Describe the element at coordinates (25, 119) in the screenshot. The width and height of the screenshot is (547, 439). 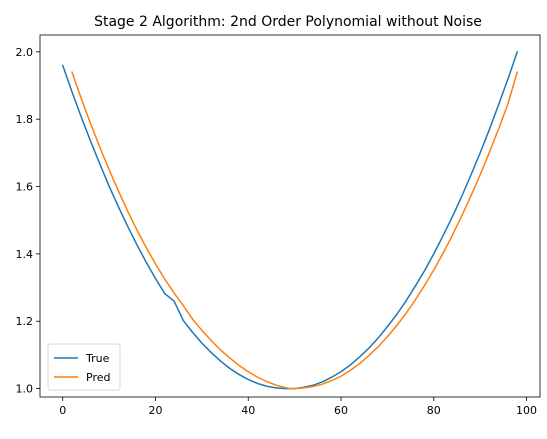
I see `y-tick-label: 1.8` at that location.